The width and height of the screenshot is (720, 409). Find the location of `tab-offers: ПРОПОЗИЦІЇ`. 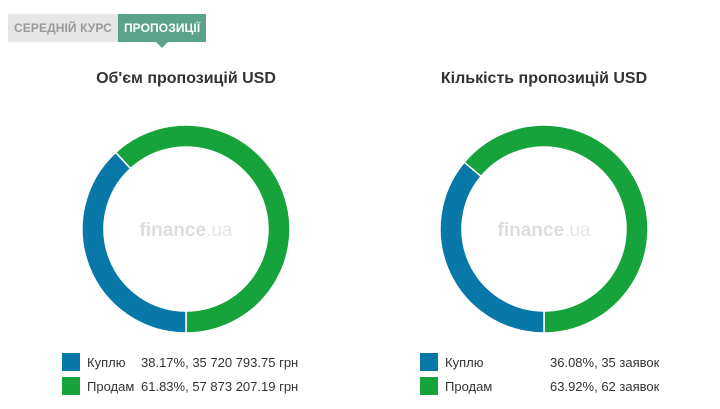

tab-offers: ПРОПОЗИЦІЇ is located at coordinates (162, 31).